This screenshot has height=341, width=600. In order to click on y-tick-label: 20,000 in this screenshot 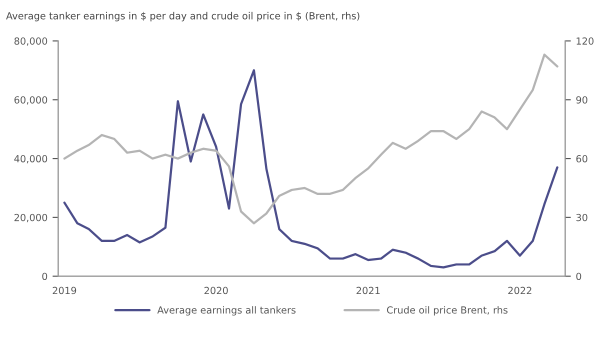, I will do `click(31, 218)`.